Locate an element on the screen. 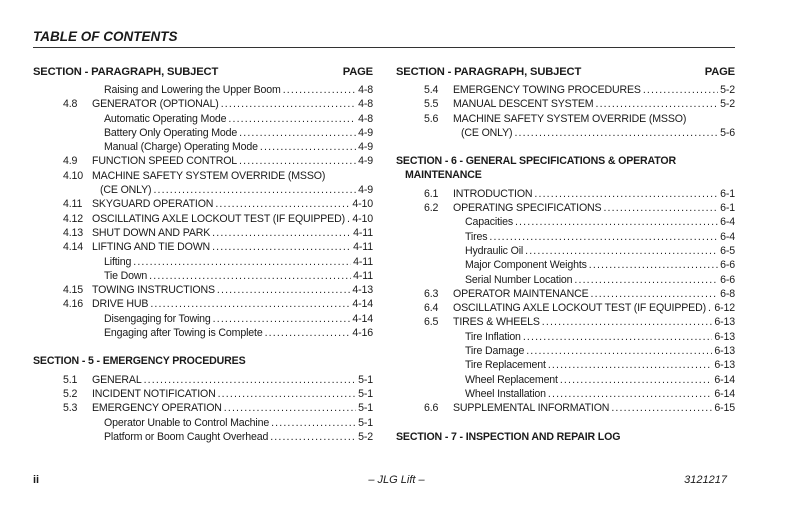 Image resolution: width=793 pixels, height=513 pixels. toc-entry: Platform or Boom Caught Overhead 5-2 is located at coordinates (203, 437).